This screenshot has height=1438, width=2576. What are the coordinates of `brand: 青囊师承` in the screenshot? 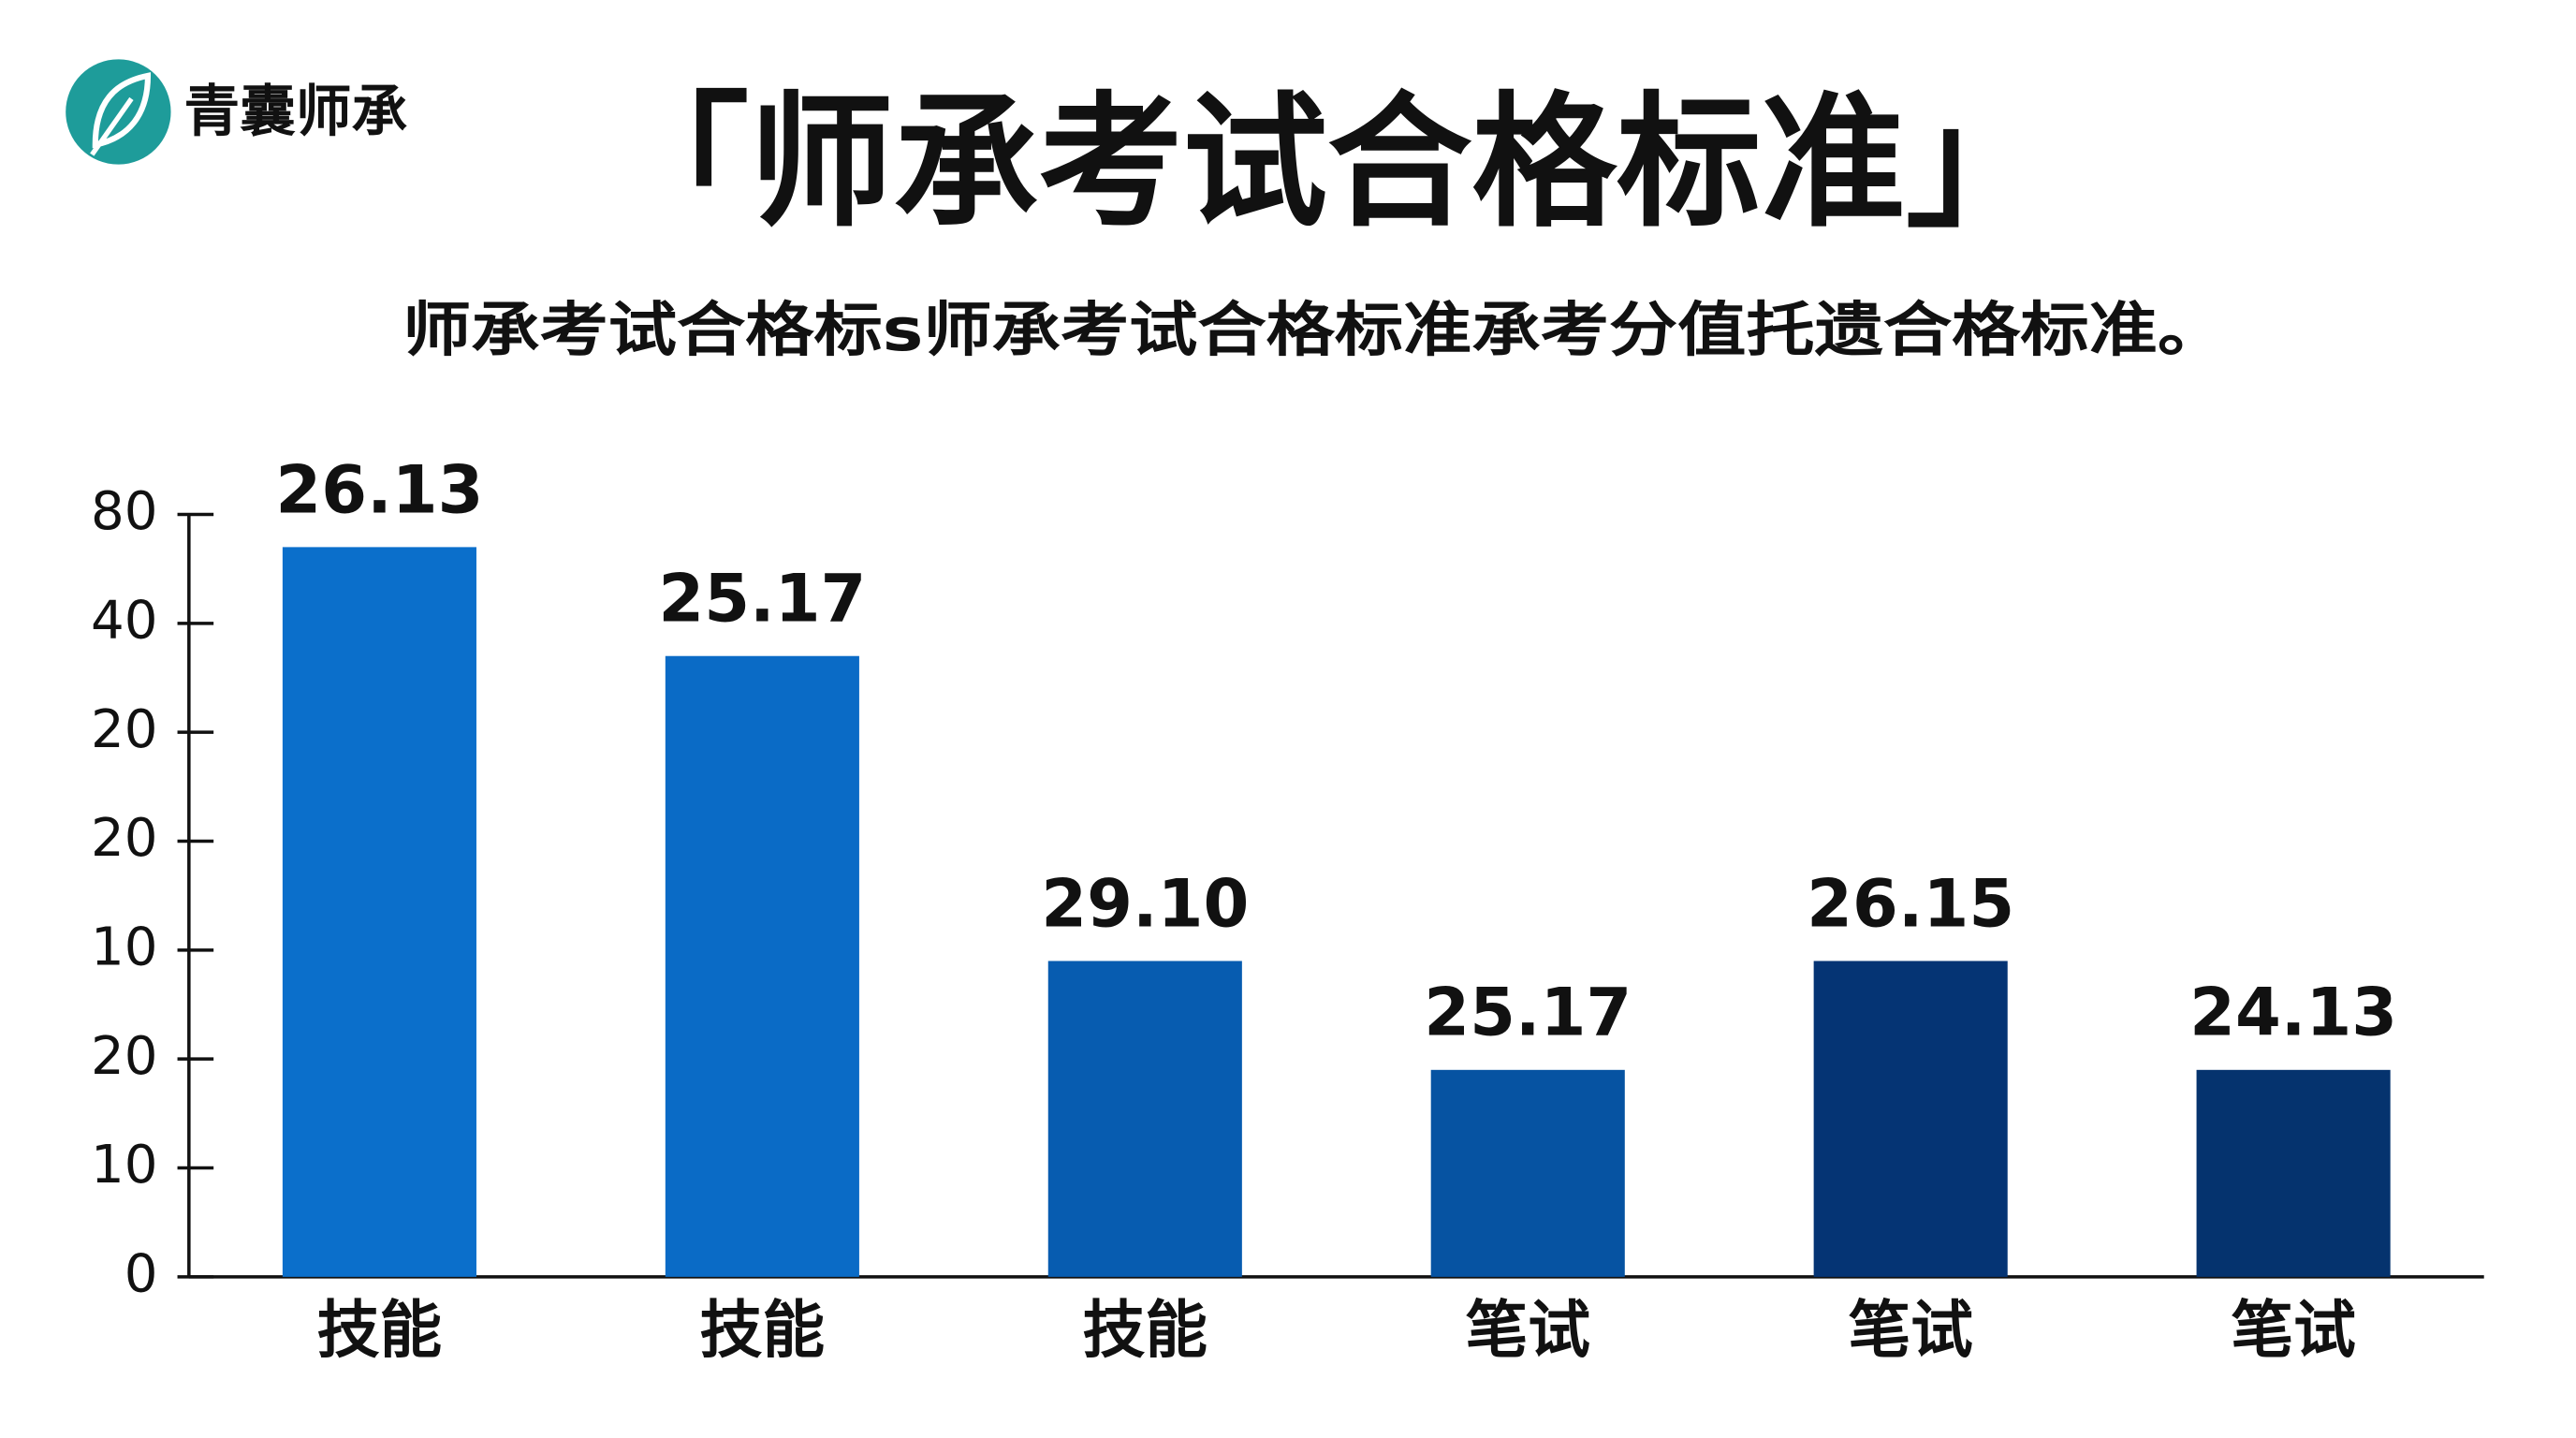 It's located at (296, 113).